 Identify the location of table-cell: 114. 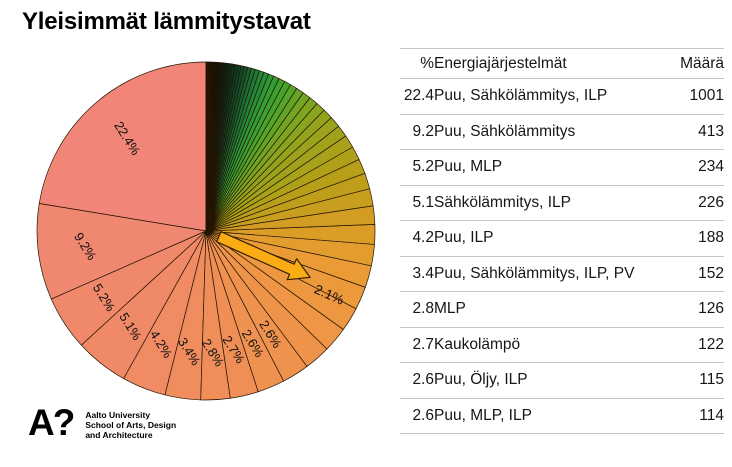
(697, 416).